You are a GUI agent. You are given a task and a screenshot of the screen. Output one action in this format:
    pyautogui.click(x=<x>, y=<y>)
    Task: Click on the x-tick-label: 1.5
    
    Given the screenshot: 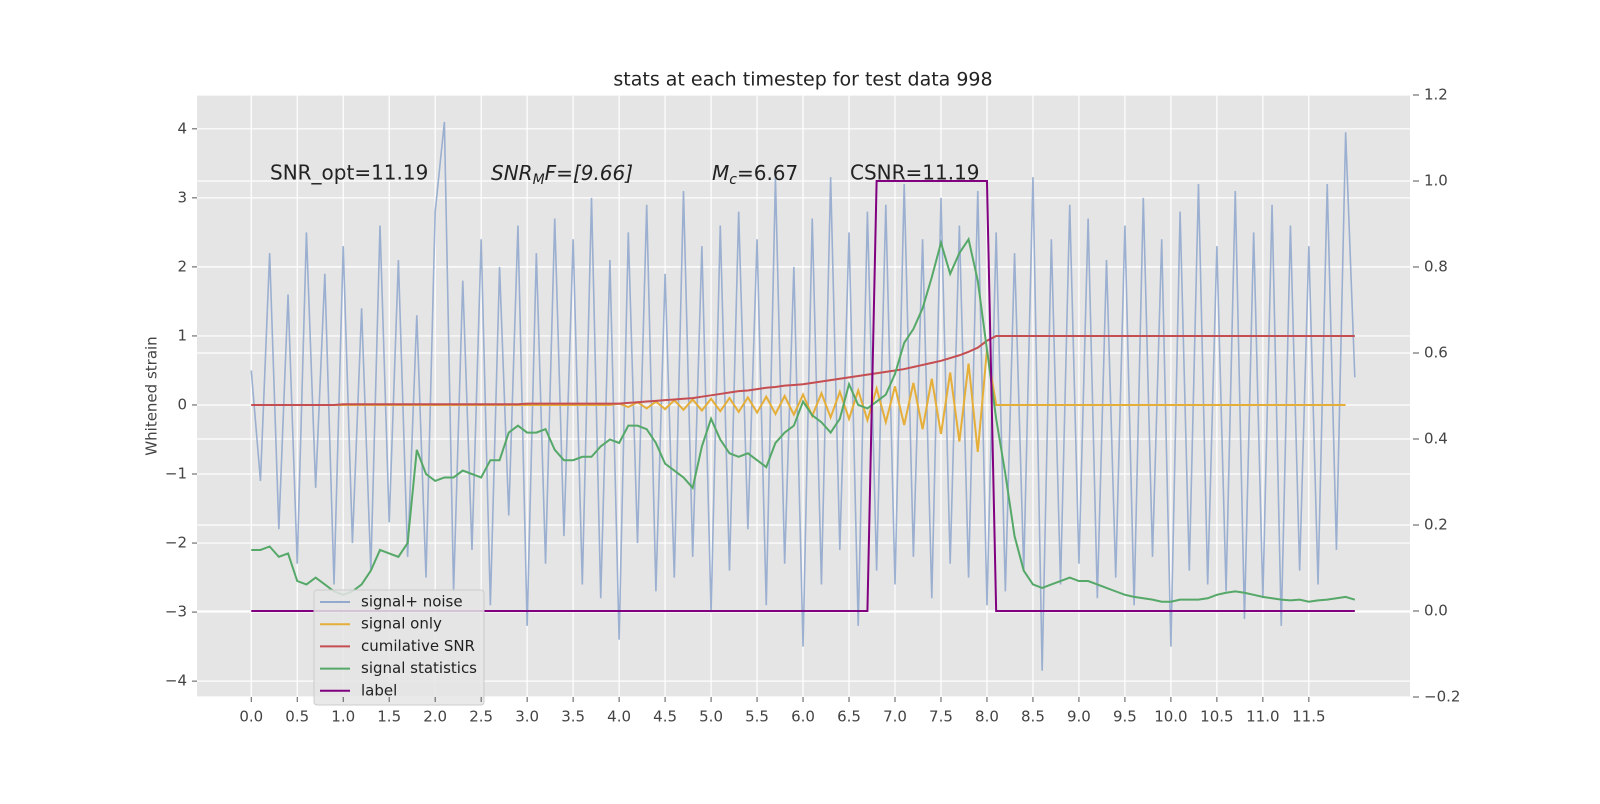 What is the action you would take?
    pyautogui.click(x=389, y=717)
    